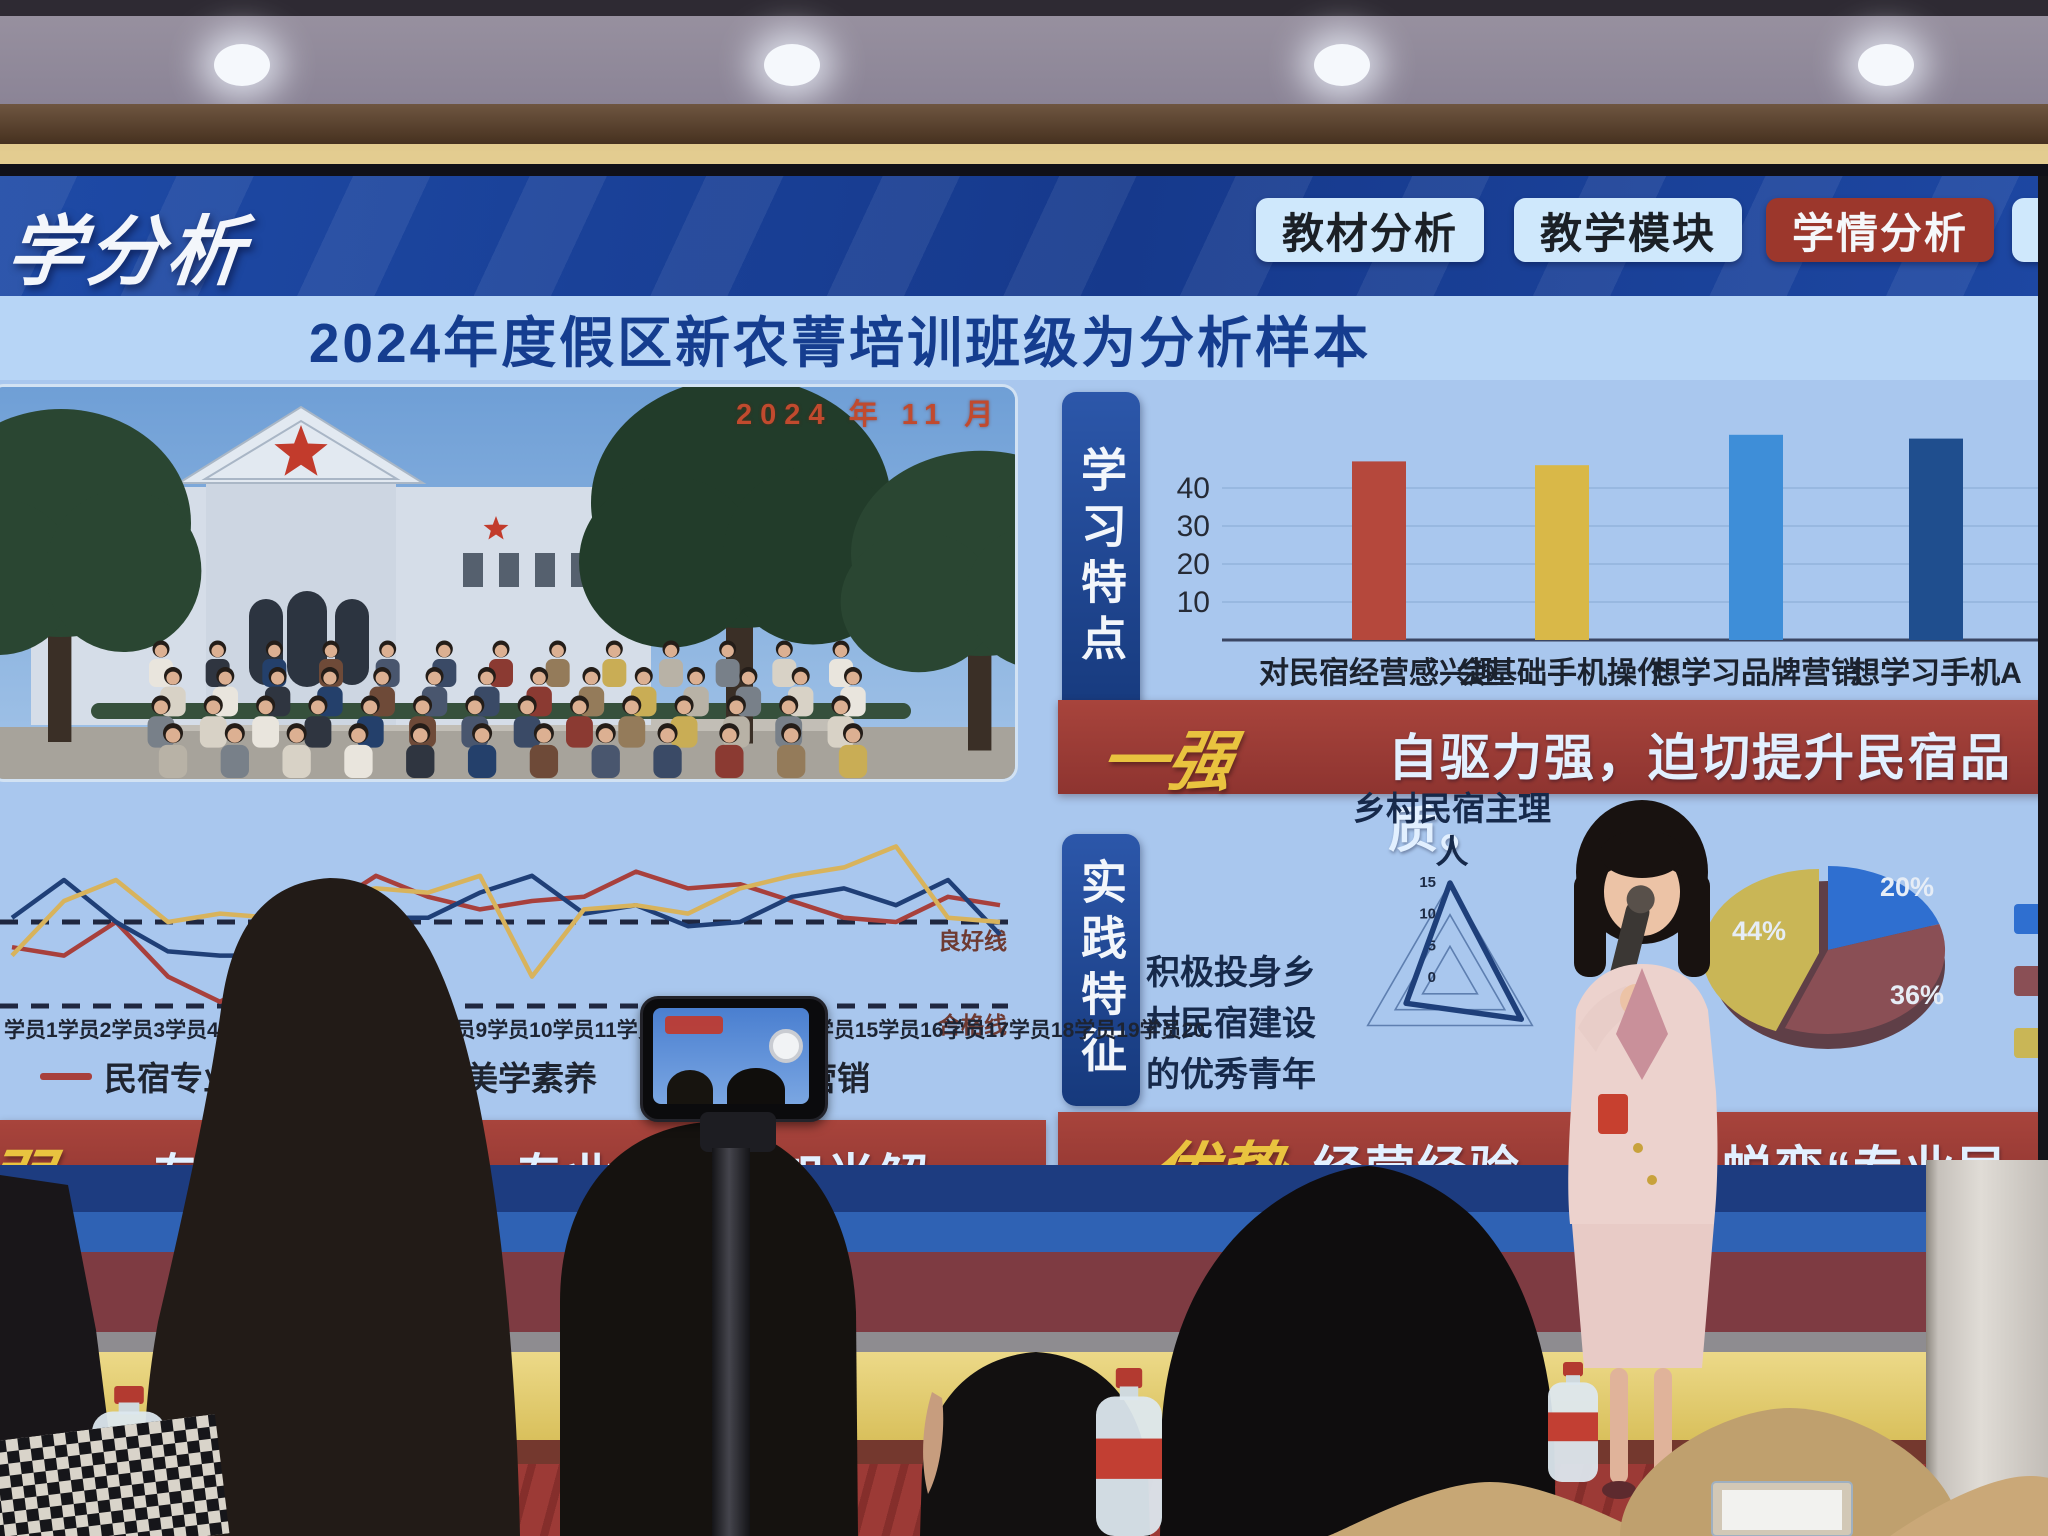  What do you see at coordinates (1643, 1149) in the screenshot?
I see `presenter` at bounding box center [1643, 1149].